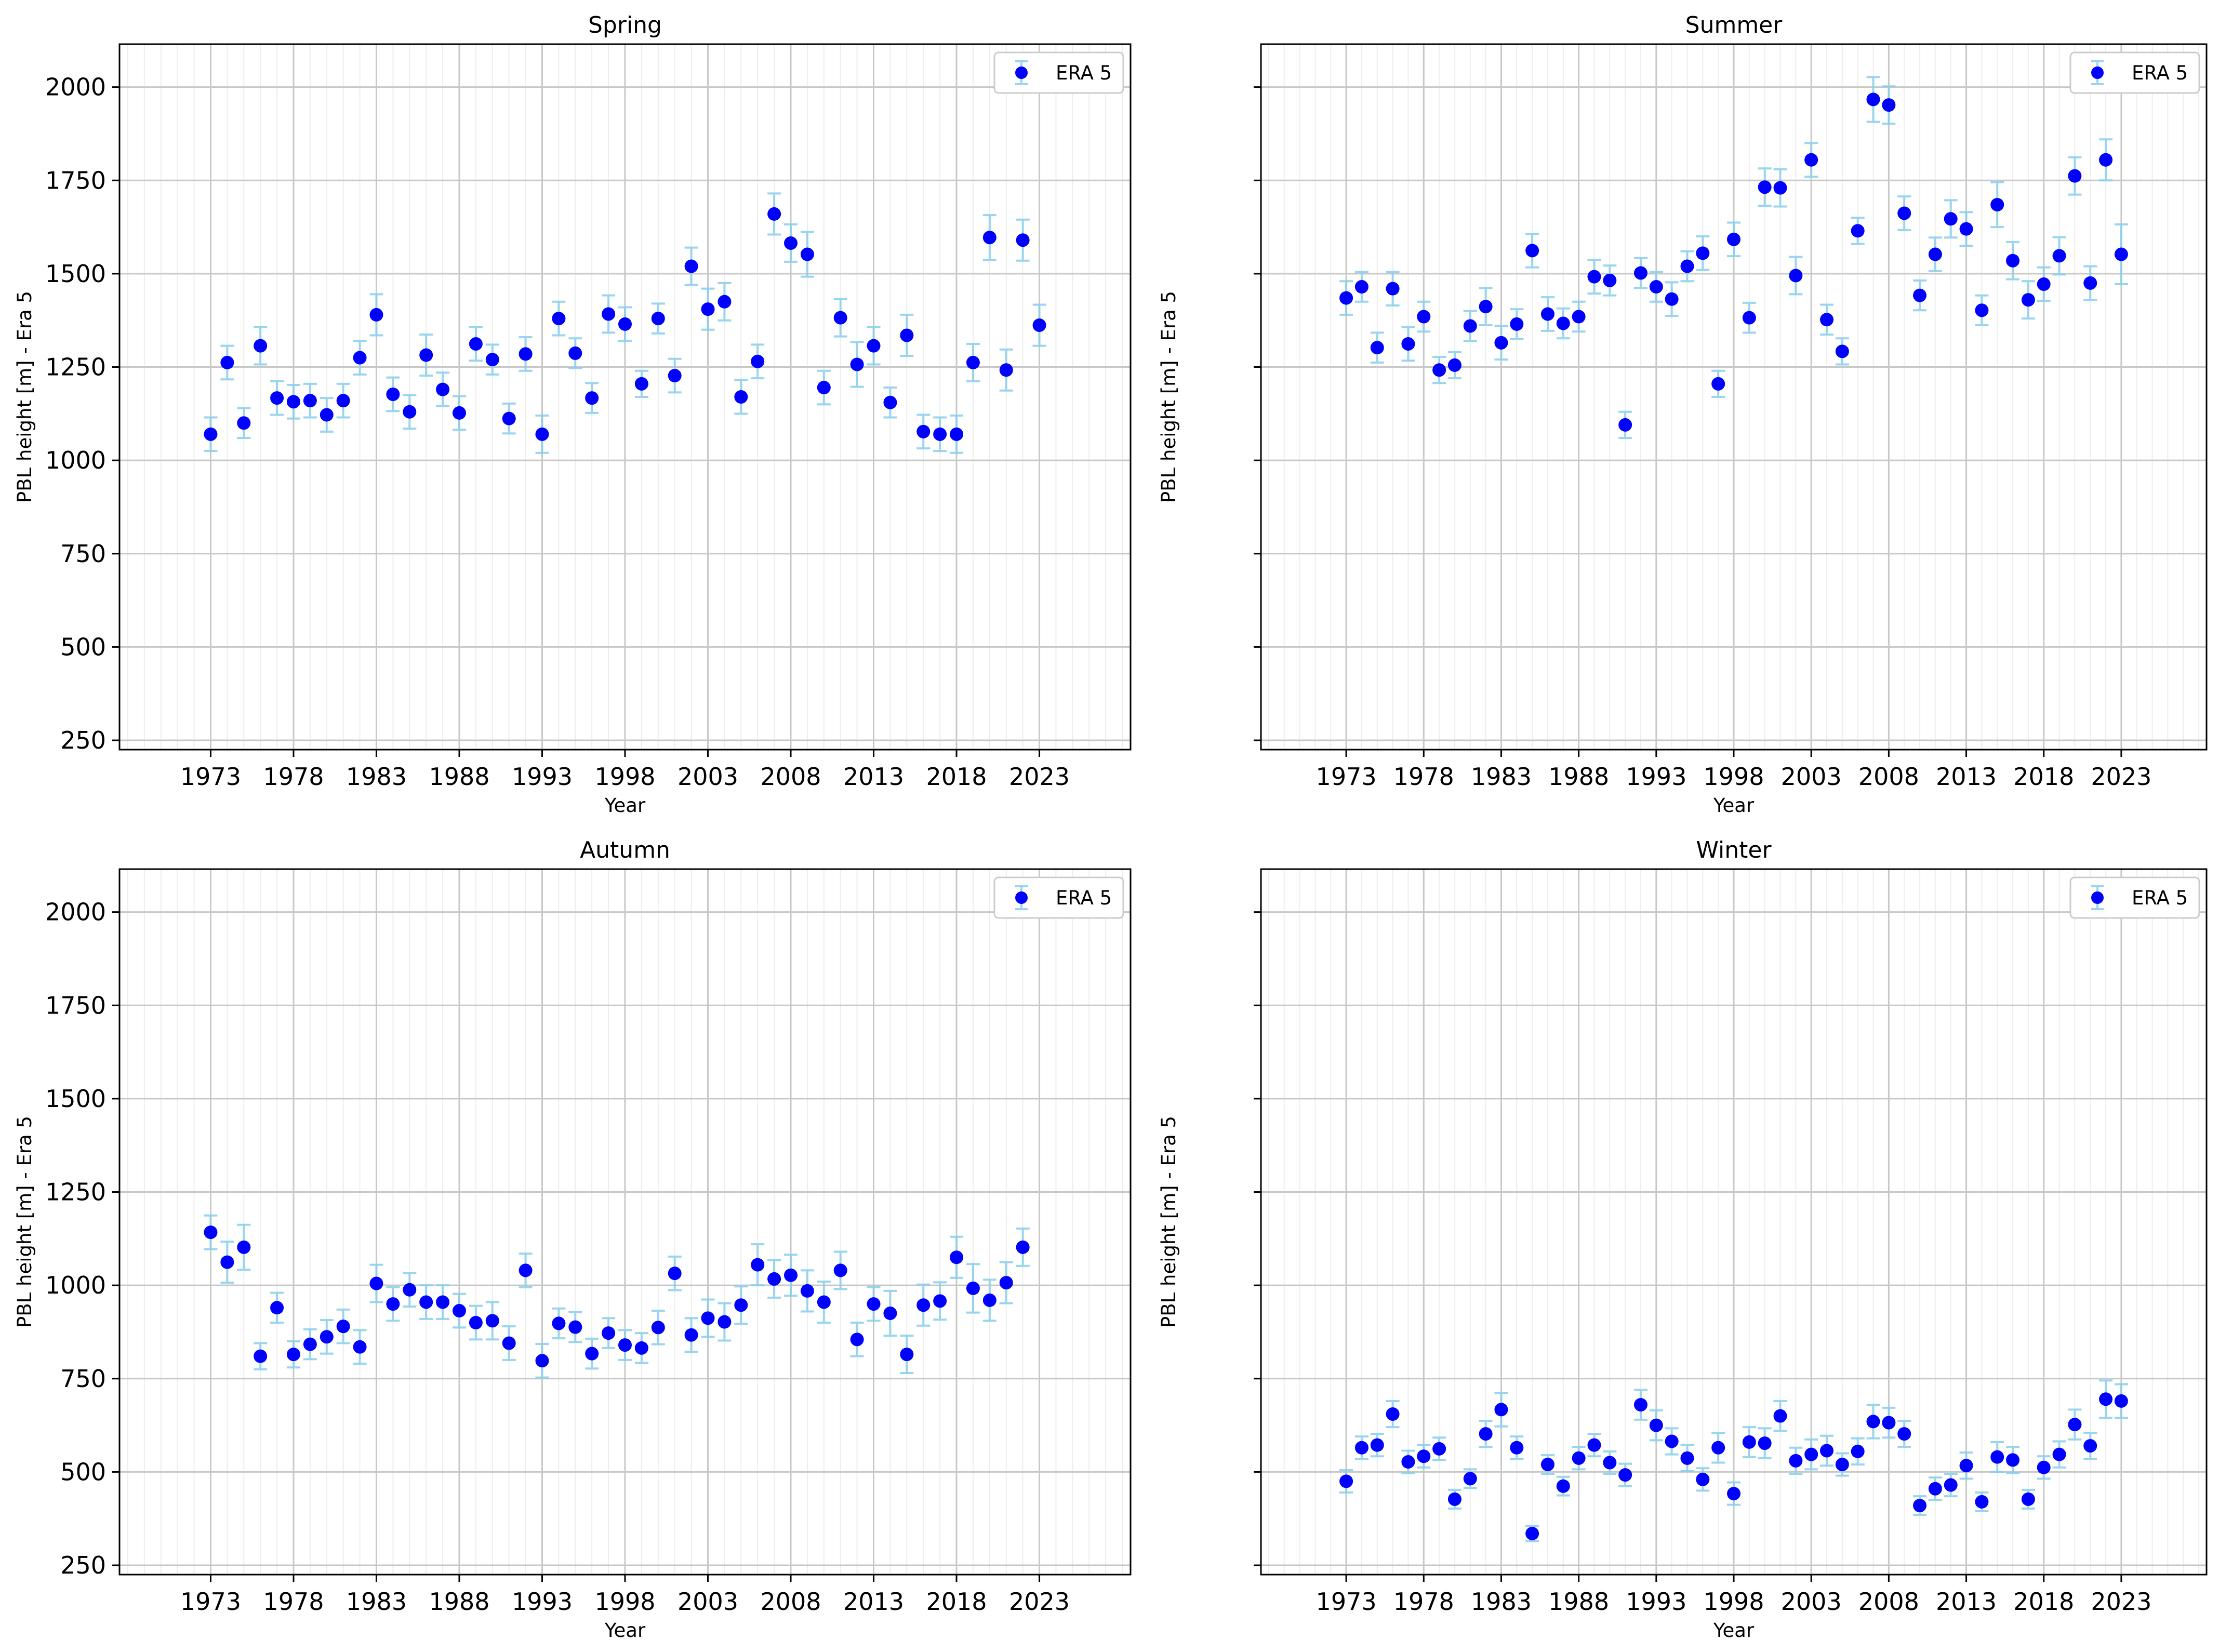  Describe the element at coordinates (75, 1099) in the screenshot. I see `y-tick-label: 1500` at that location.